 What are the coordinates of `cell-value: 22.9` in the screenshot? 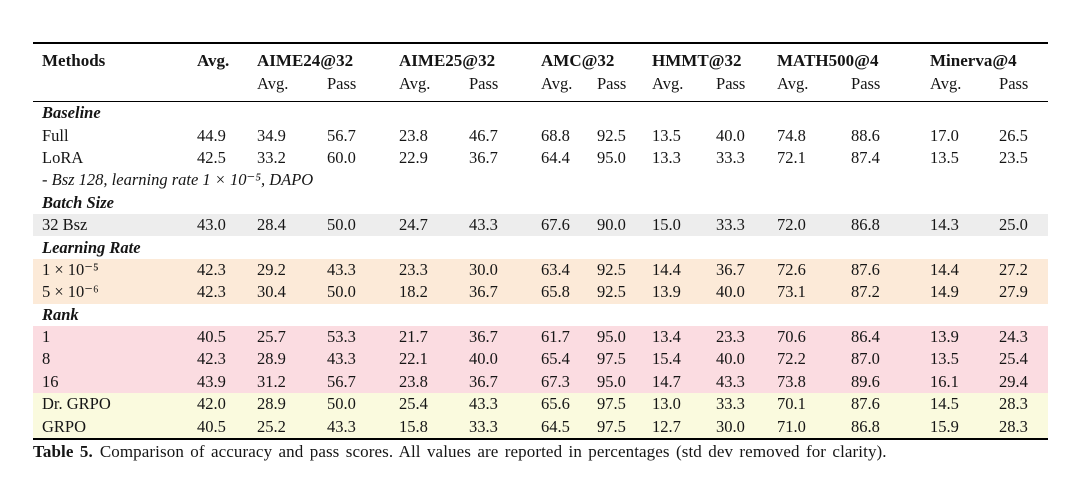 It's located at (413, 157).